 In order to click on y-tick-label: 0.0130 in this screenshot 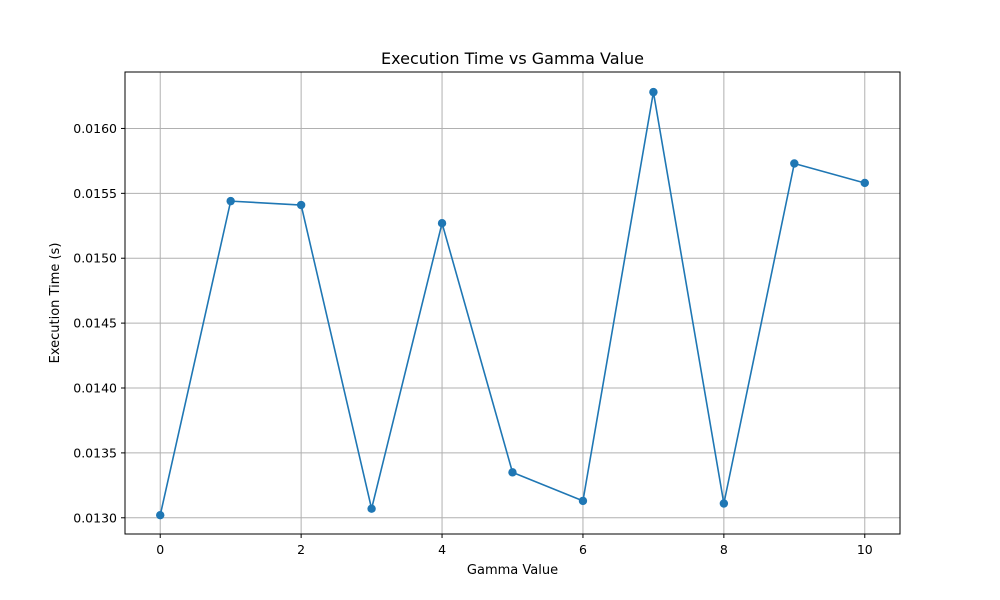, I will do `click(95, 517)`.